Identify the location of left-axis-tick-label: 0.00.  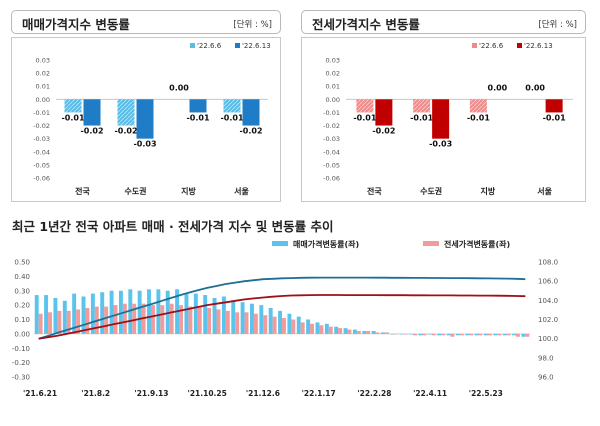
(22, 334).